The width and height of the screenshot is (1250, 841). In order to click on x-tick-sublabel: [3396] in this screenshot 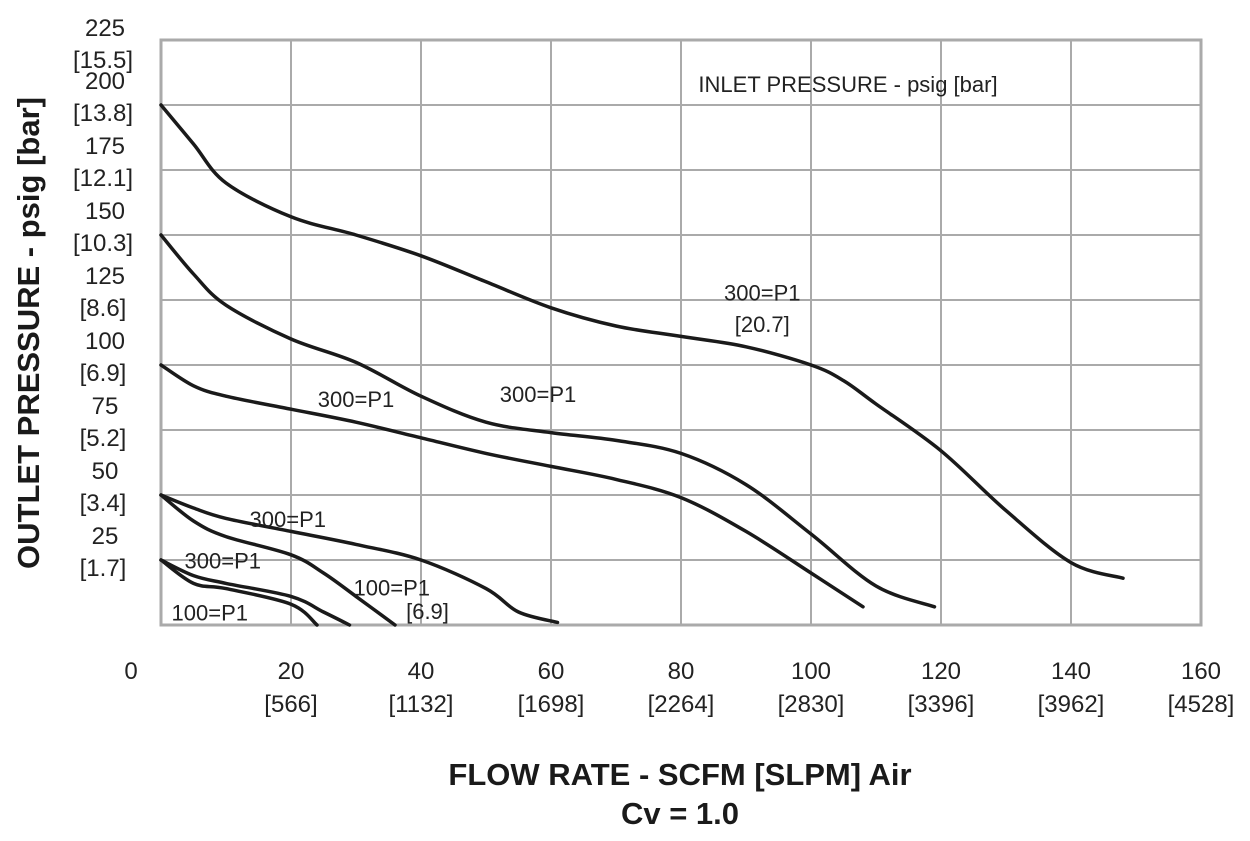, I will do `click(941, 704)`.